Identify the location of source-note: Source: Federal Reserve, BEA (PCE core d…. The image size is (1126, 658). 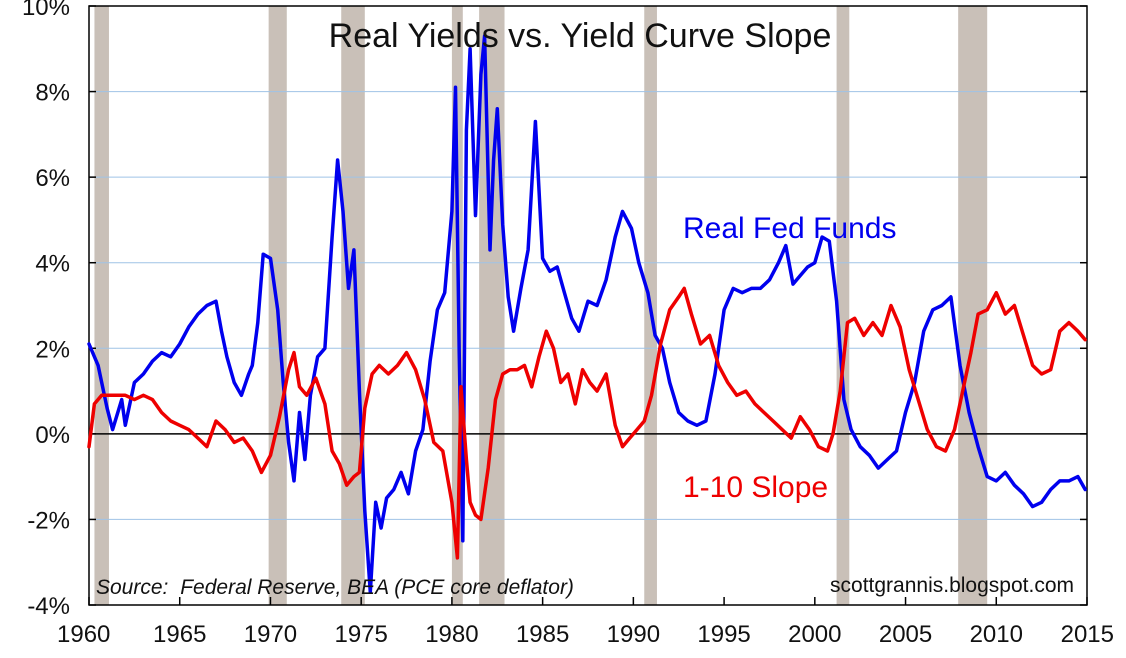
(335, 587).